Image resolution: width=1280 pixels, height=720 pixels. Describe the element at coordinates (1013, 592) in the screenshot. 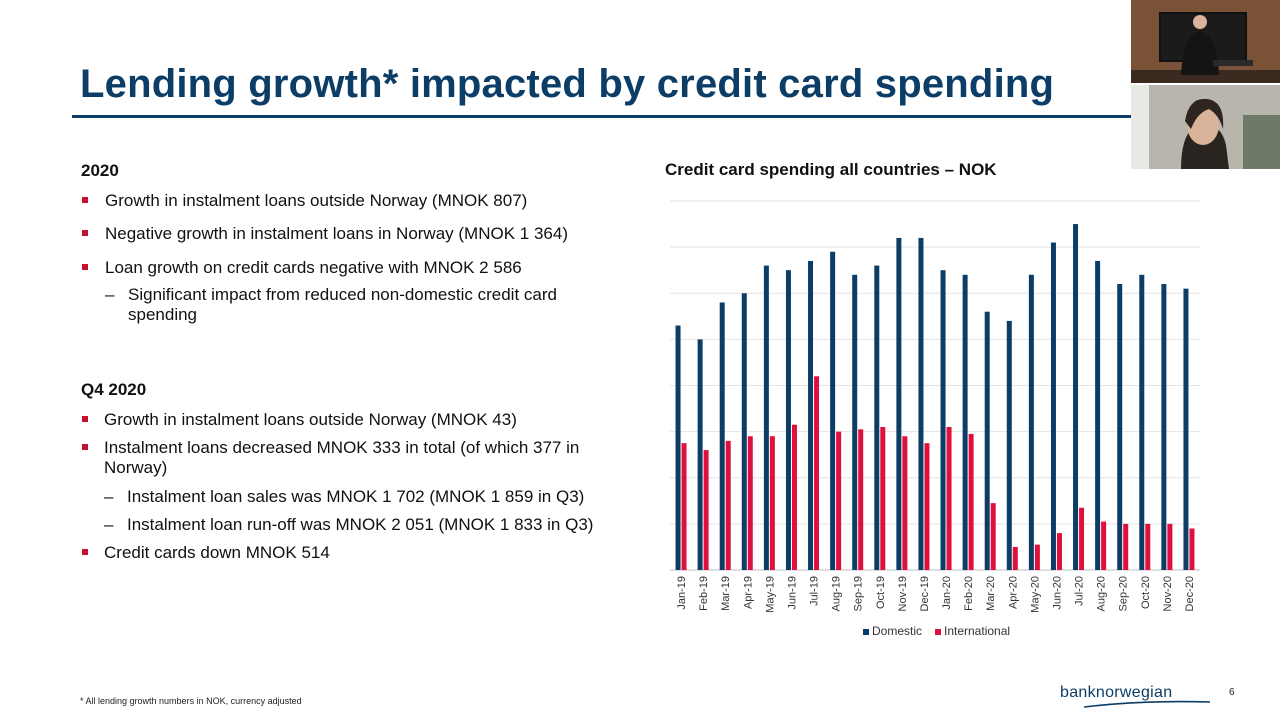

I see `x-tick-label: Apr-20` at that location.